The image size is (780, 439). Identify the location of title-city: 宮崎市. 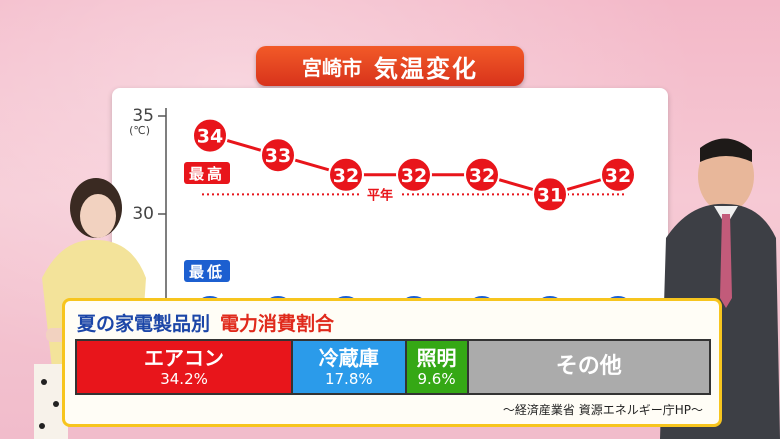
(332, 67).